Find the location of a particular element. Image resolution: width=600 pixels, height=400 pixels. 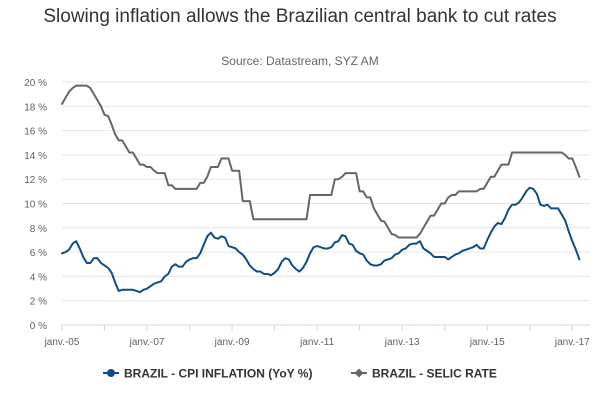

y-tick-label: 4 % is located at coordinates (38, 277).